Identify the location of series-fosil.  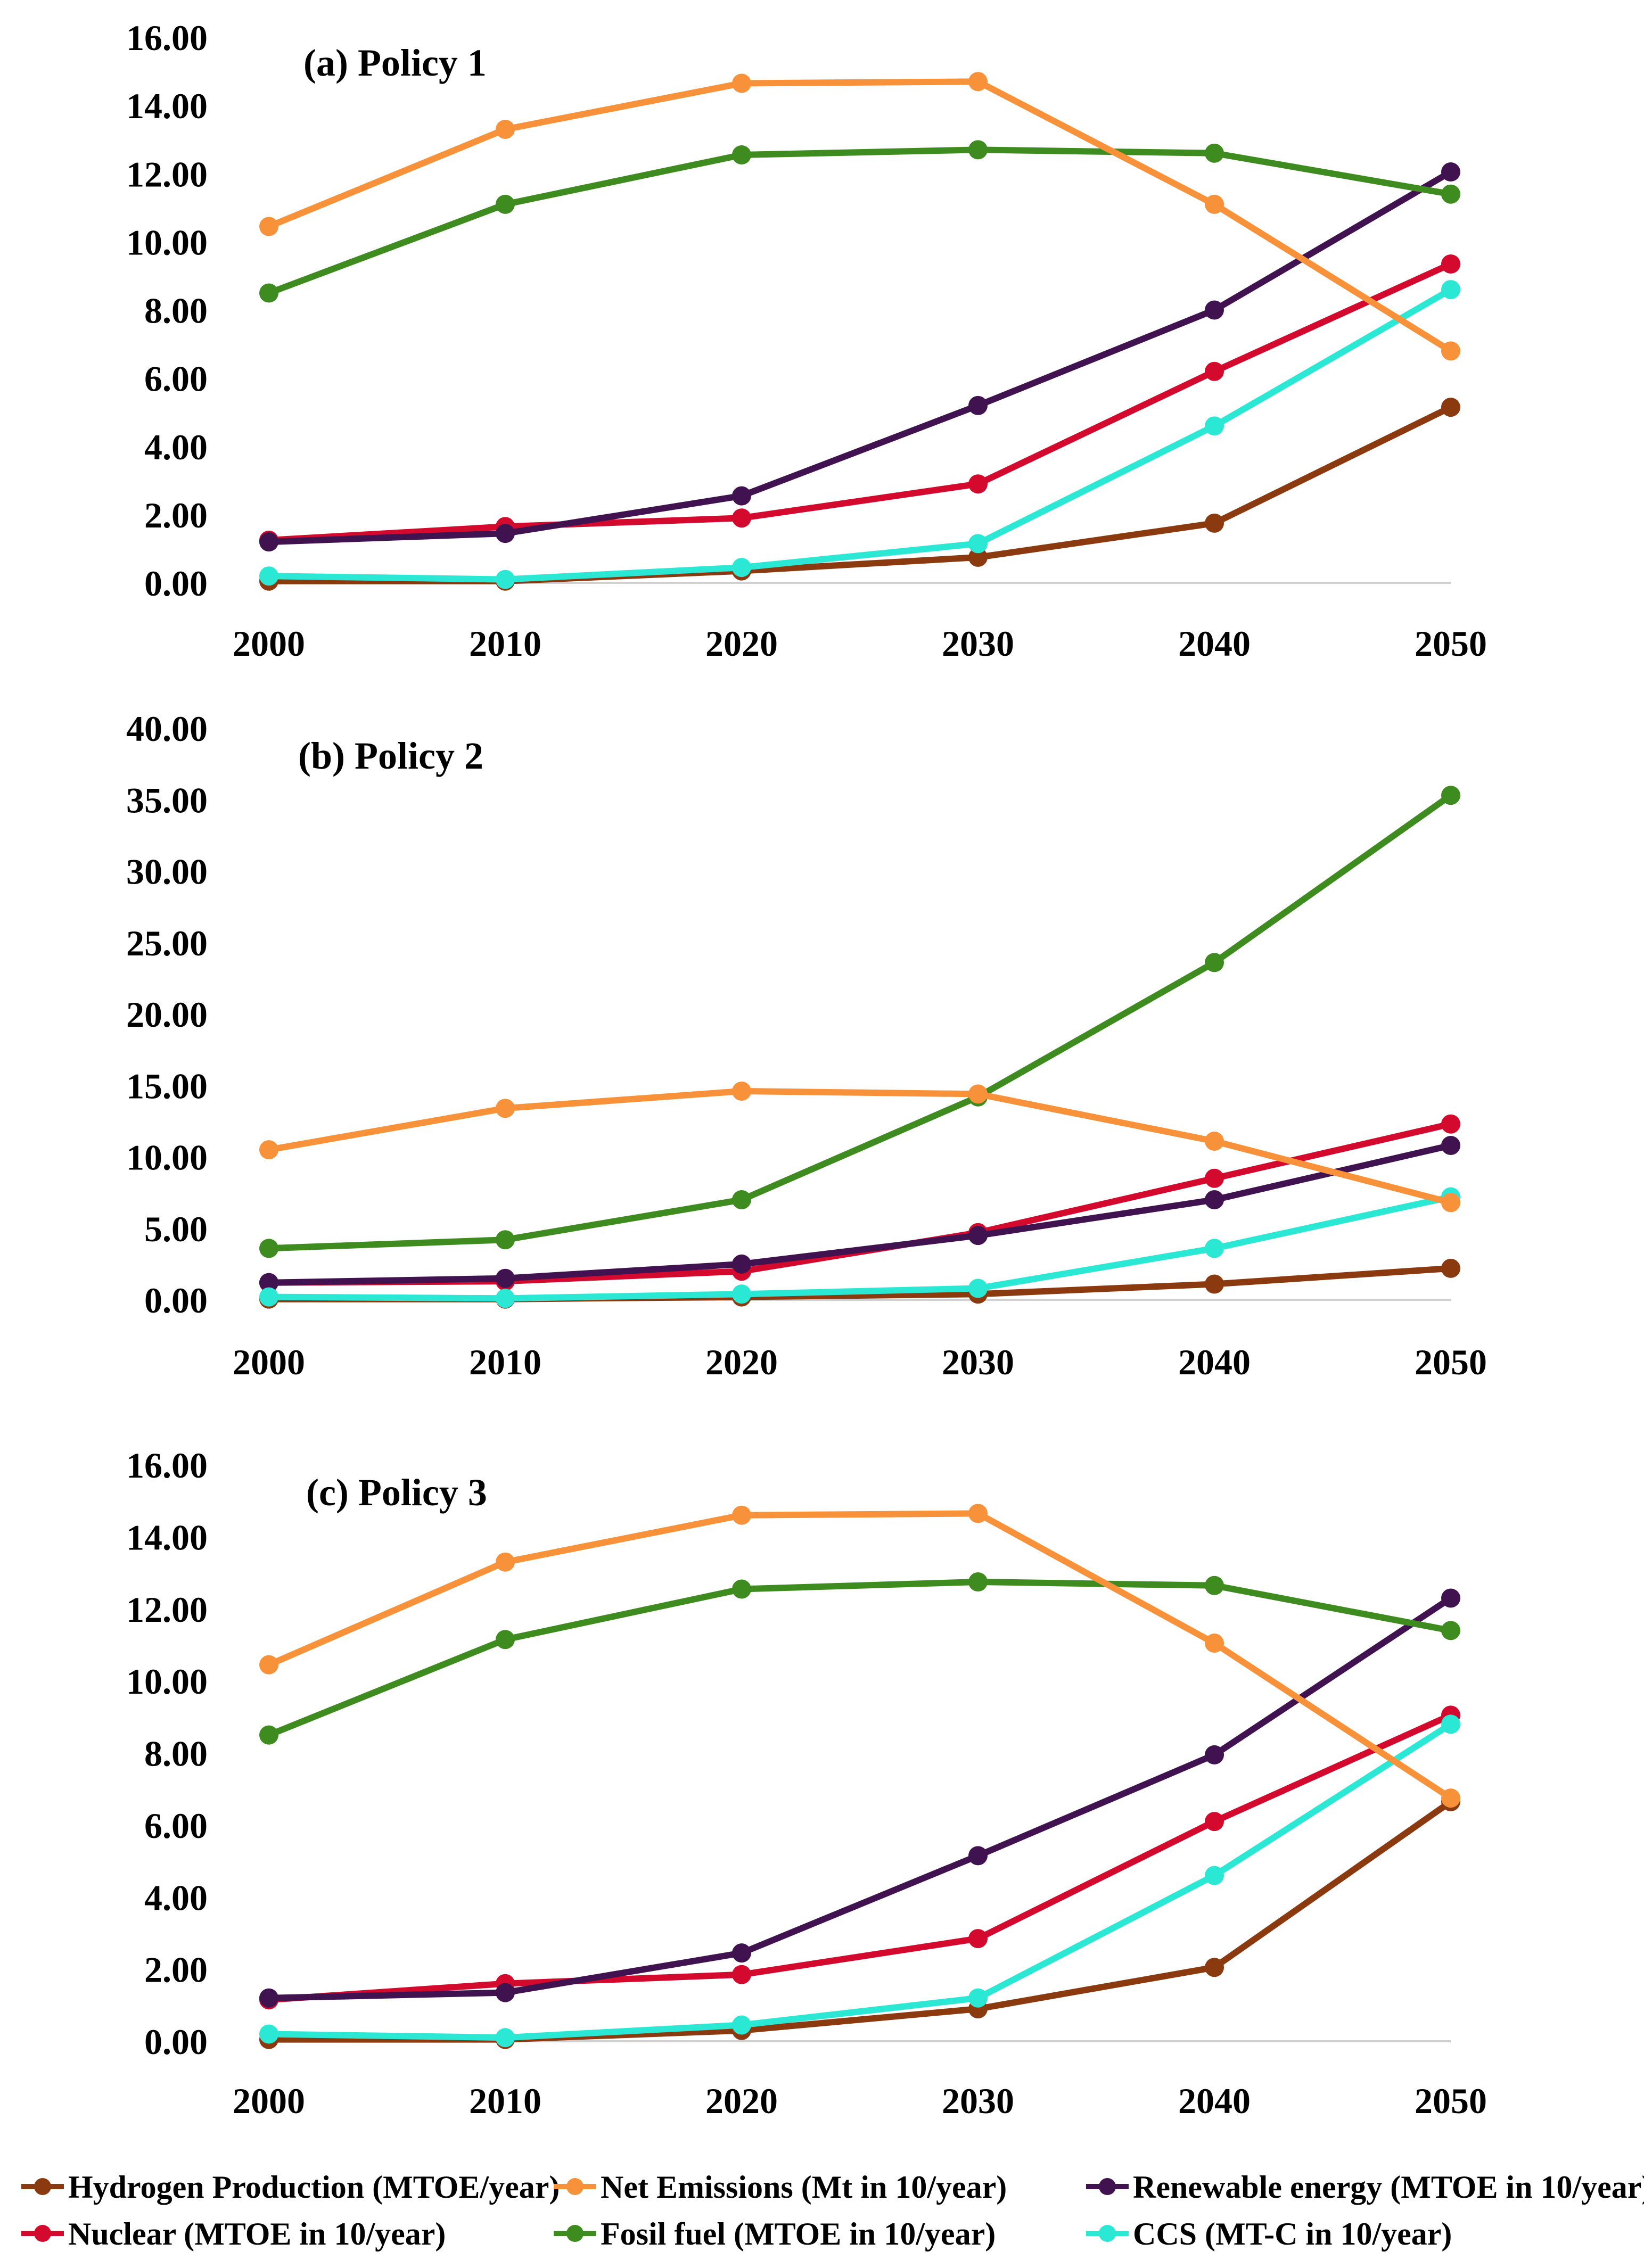
(859, 1658).